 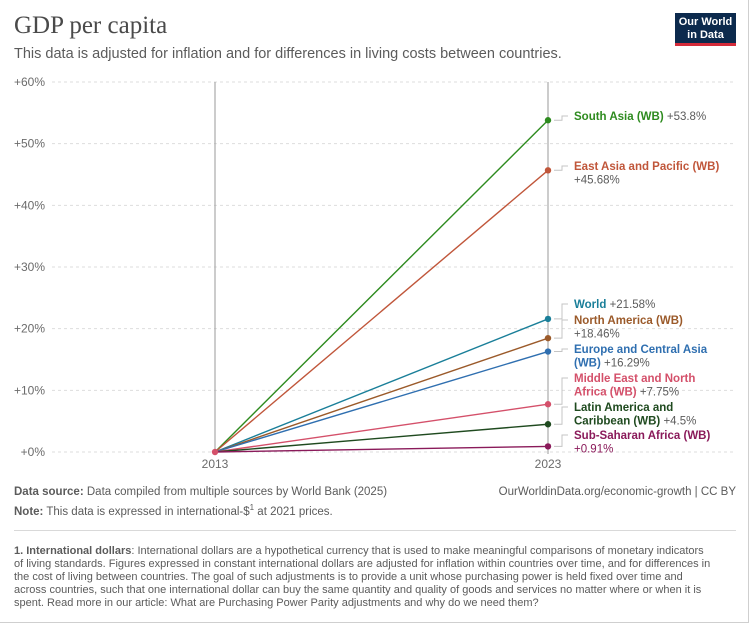 What do you see at coordinates (658, 393) in the screenshot?
I see `series-value-label: +7.75%` at bounding box center [658, 393].